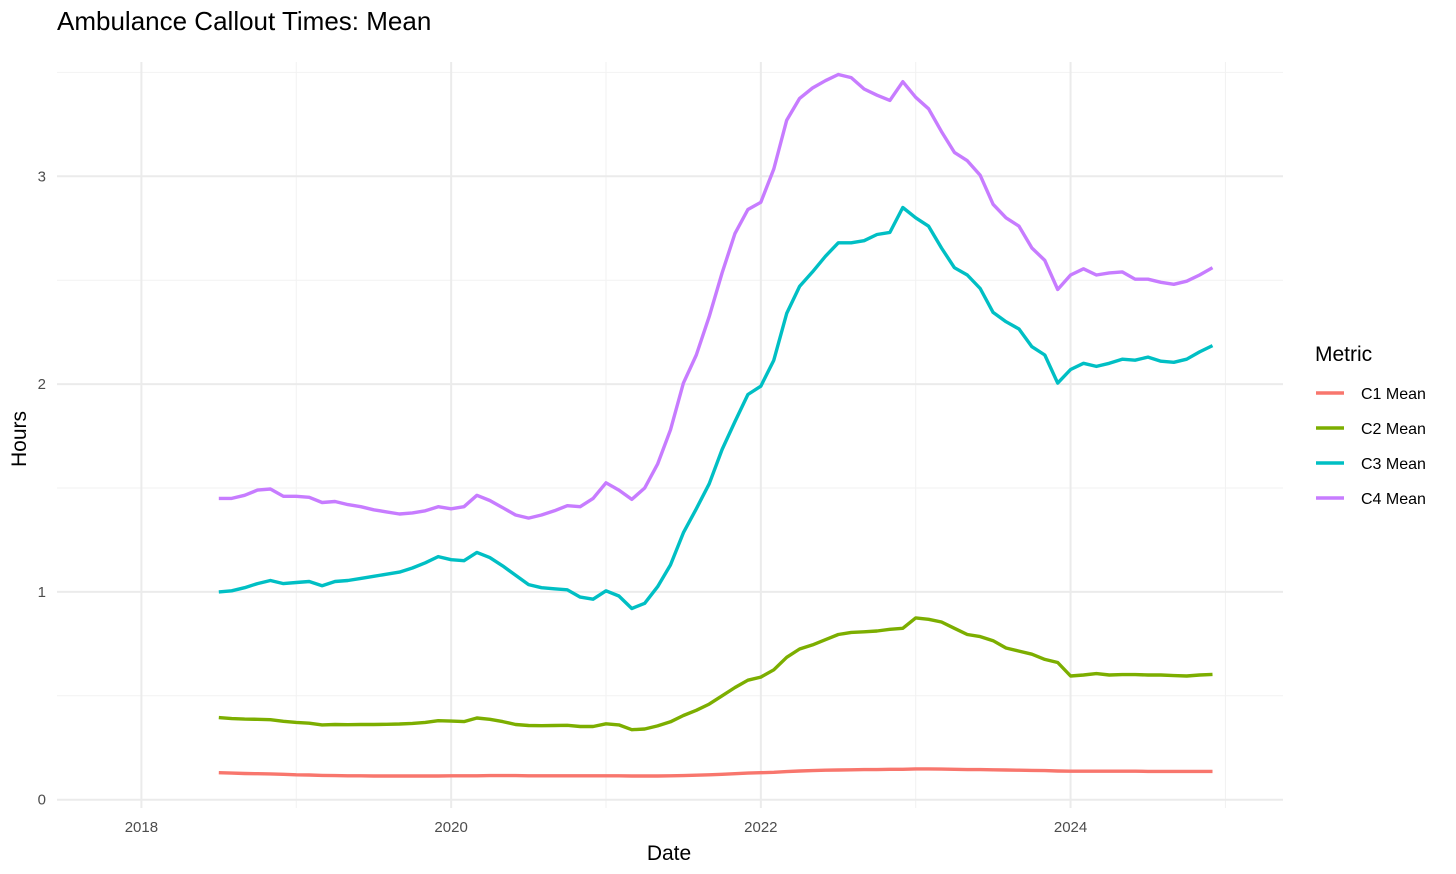  Describe the element at coordinates (669, 853) in the screenshot. I see `x-axis-title: Date` at that location.